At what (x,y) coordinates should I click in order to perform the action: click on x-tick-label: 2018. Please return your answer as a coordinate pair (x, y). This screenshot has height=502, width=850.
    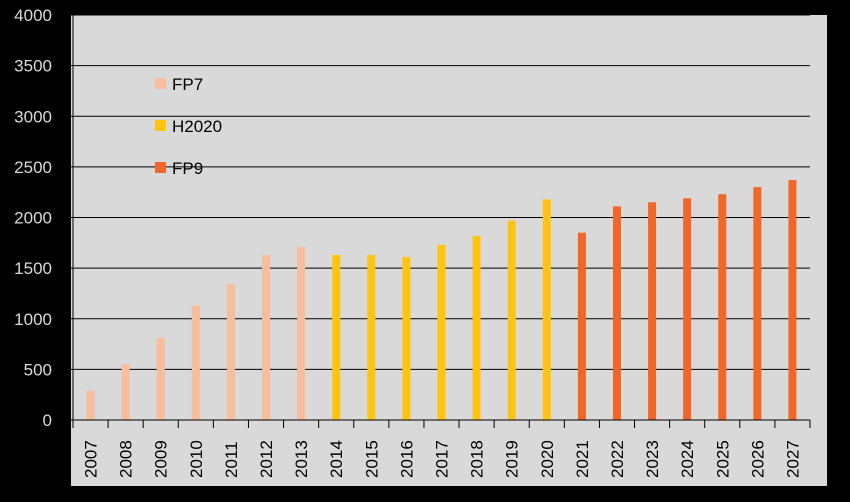
    Looking at the image, I should click on (477, 459).